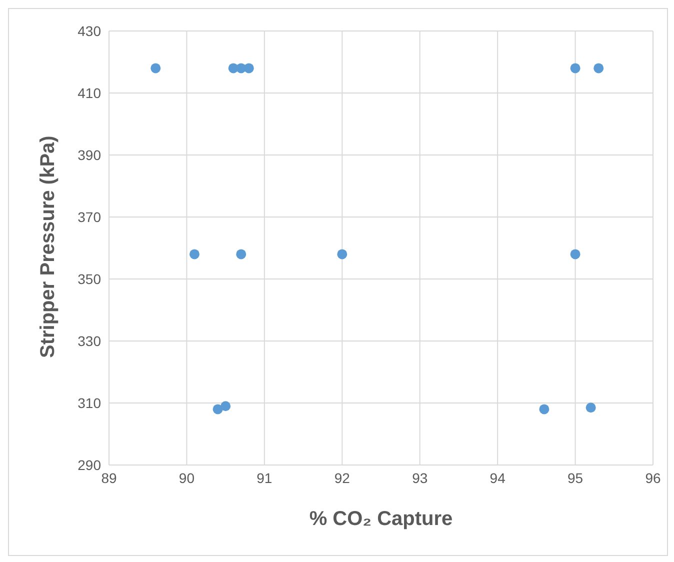  What do you see at coordinates (420, 478) in the screenshot?
I see `x-tick-label: 93` at bounding box center [420, 478].